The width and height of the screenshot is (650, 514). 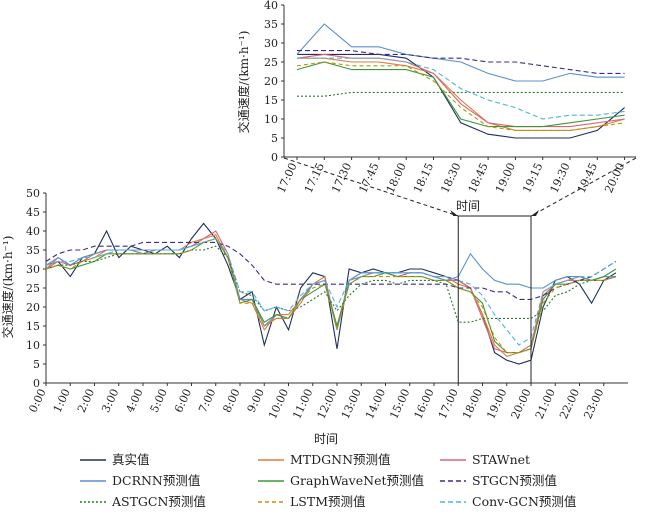 What do you see at coordinates (521, 404) in the screenshot?
I see `main-x-tick-label: 20:00` at bounding box center [521, 404].